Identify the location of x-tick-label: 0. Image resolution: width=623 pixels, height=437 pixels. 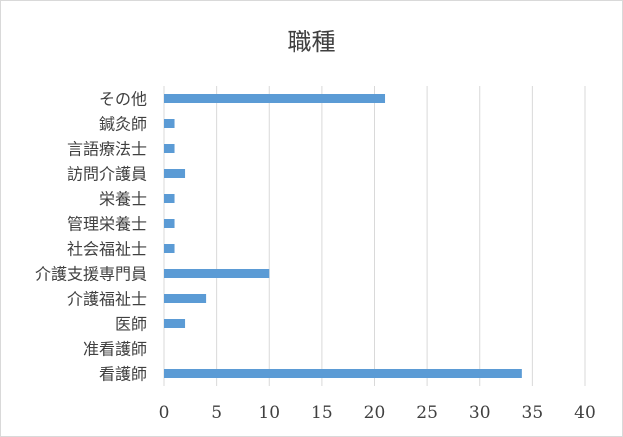
(164, 413).